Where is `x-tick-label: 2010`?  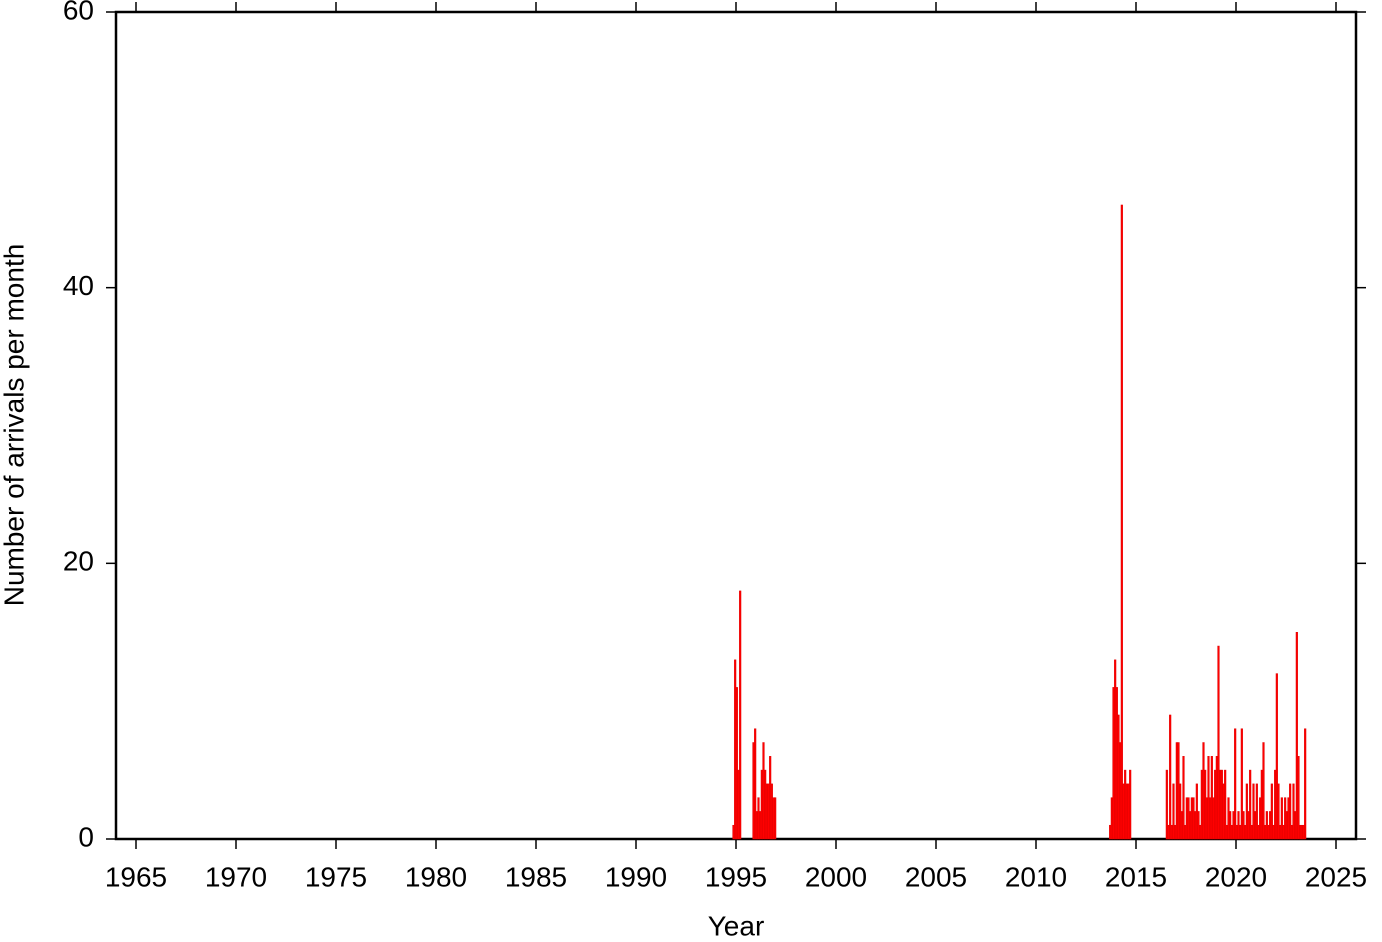 x-tick-label: 2010 is located at coordinates (1036, 876).